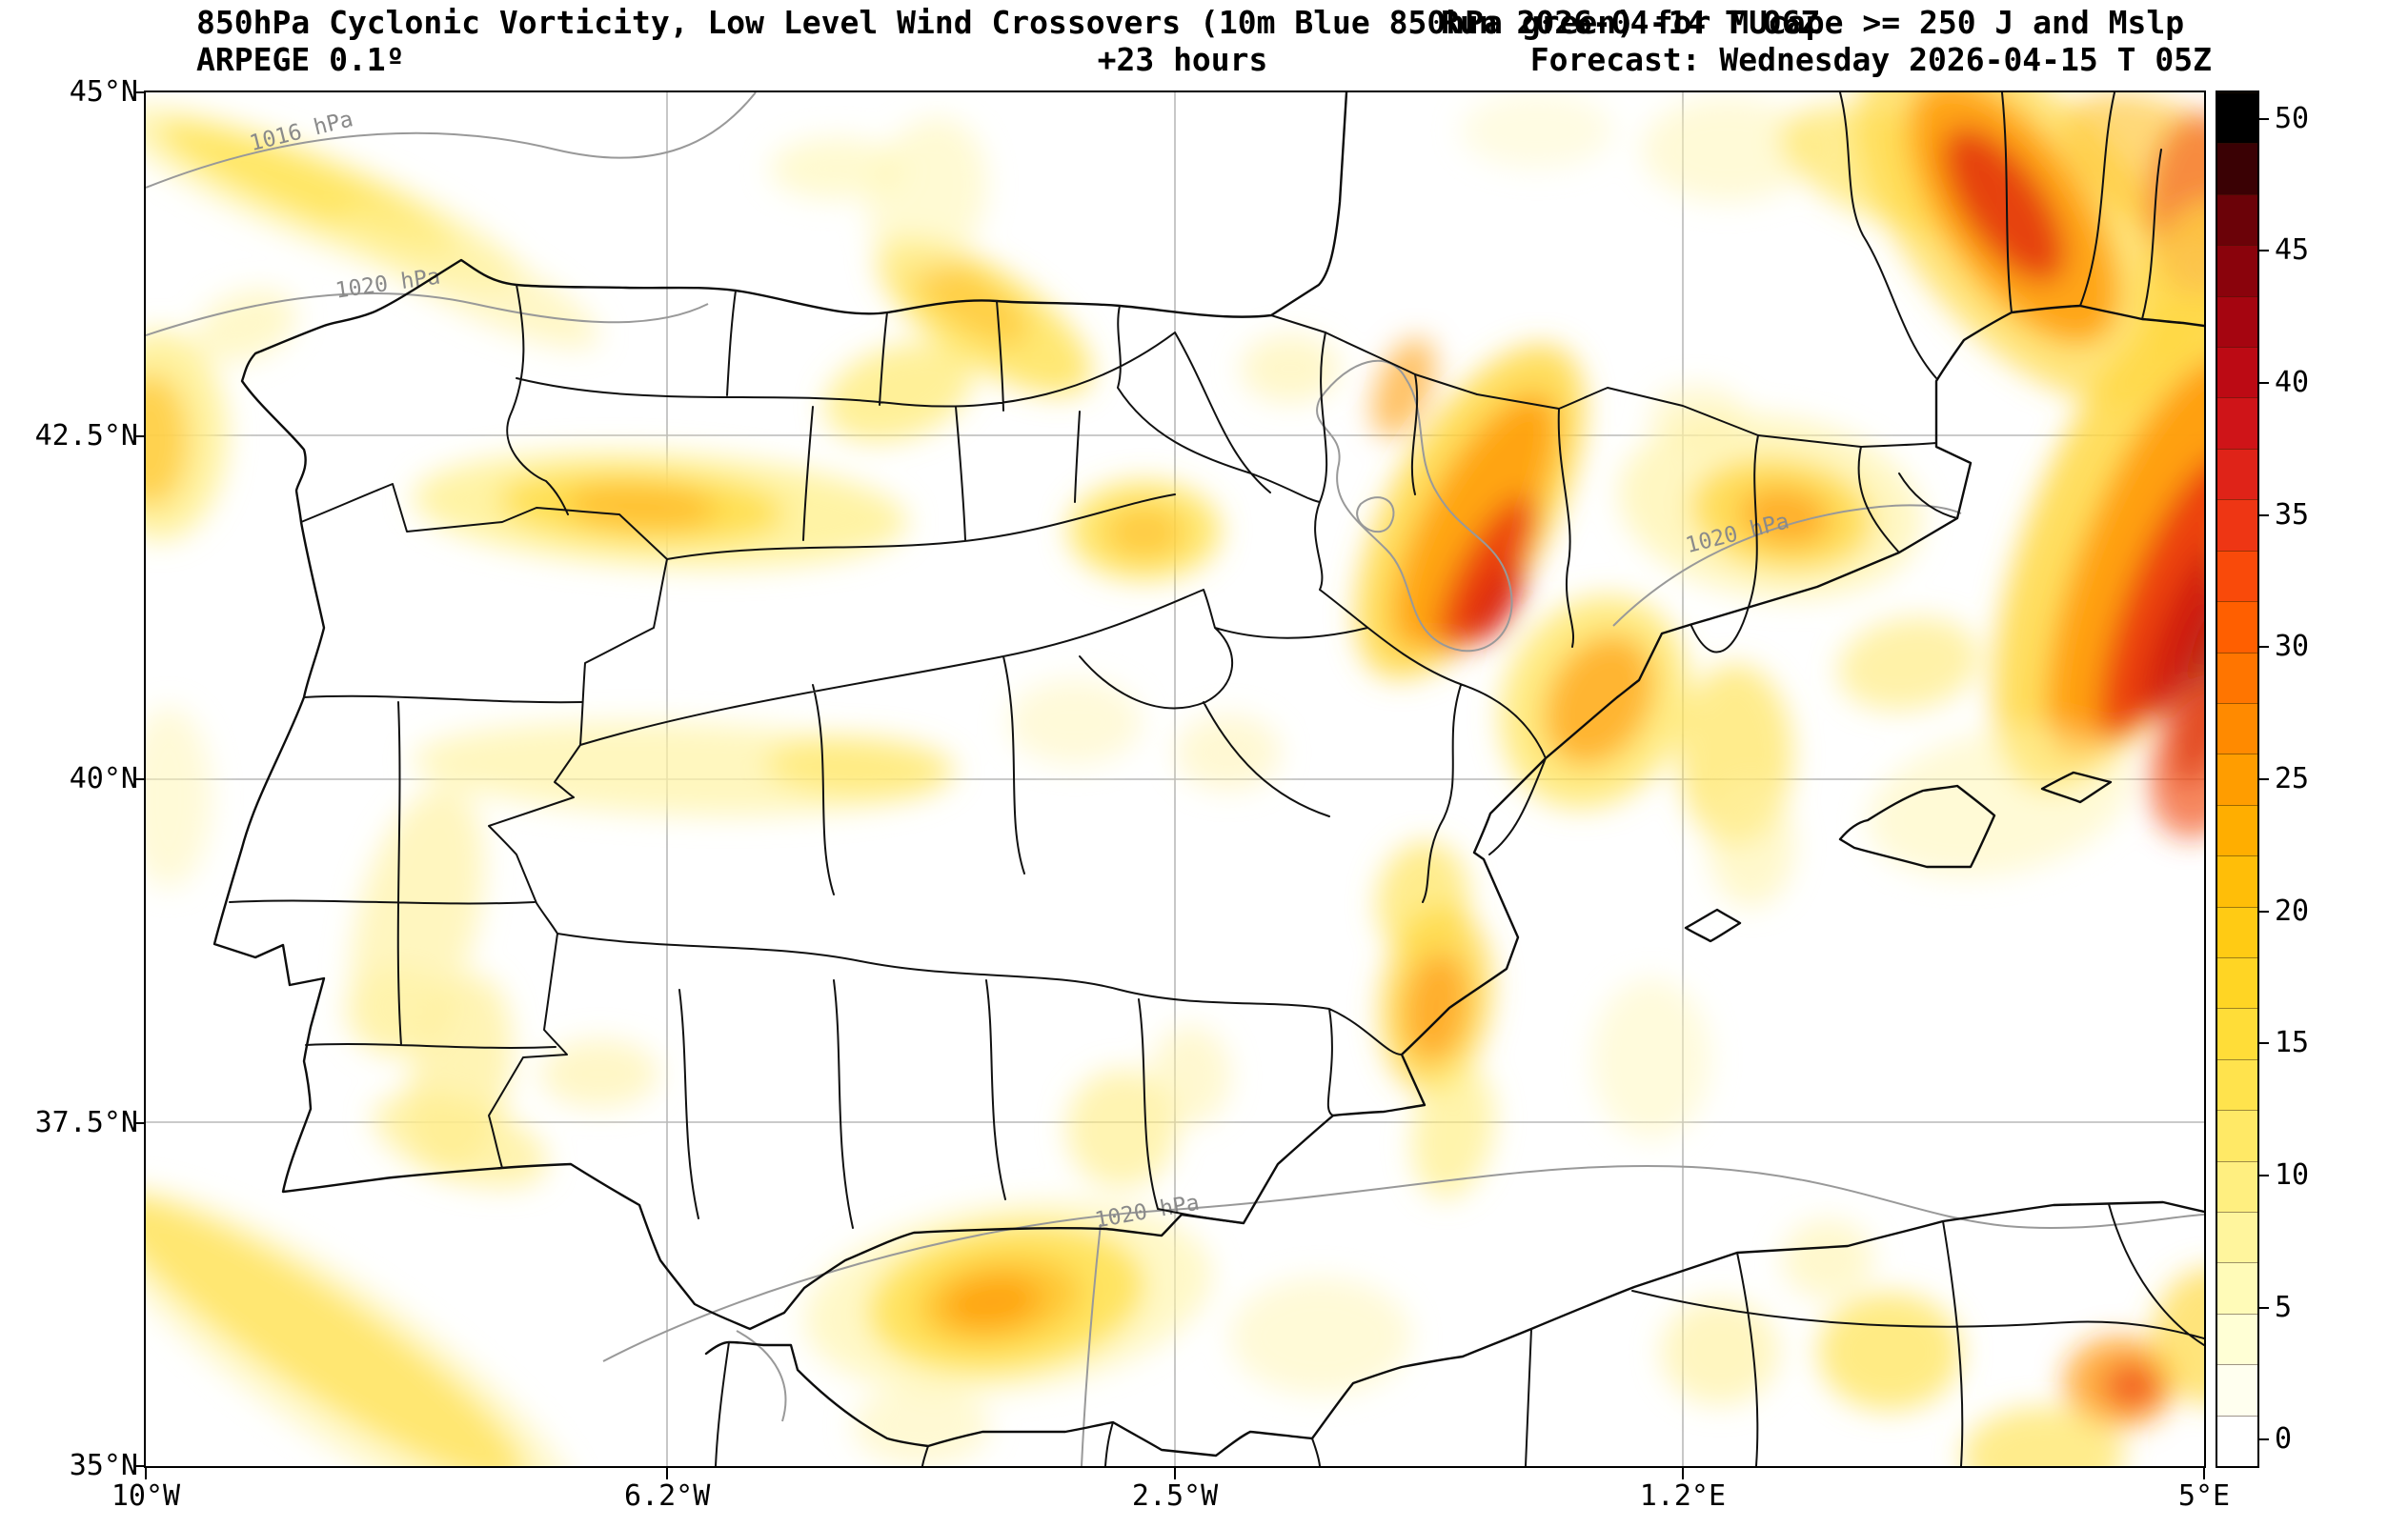 This screenshot has height=1528, width=2408. I want to click on pyrenees-border, so click(1604, 381).